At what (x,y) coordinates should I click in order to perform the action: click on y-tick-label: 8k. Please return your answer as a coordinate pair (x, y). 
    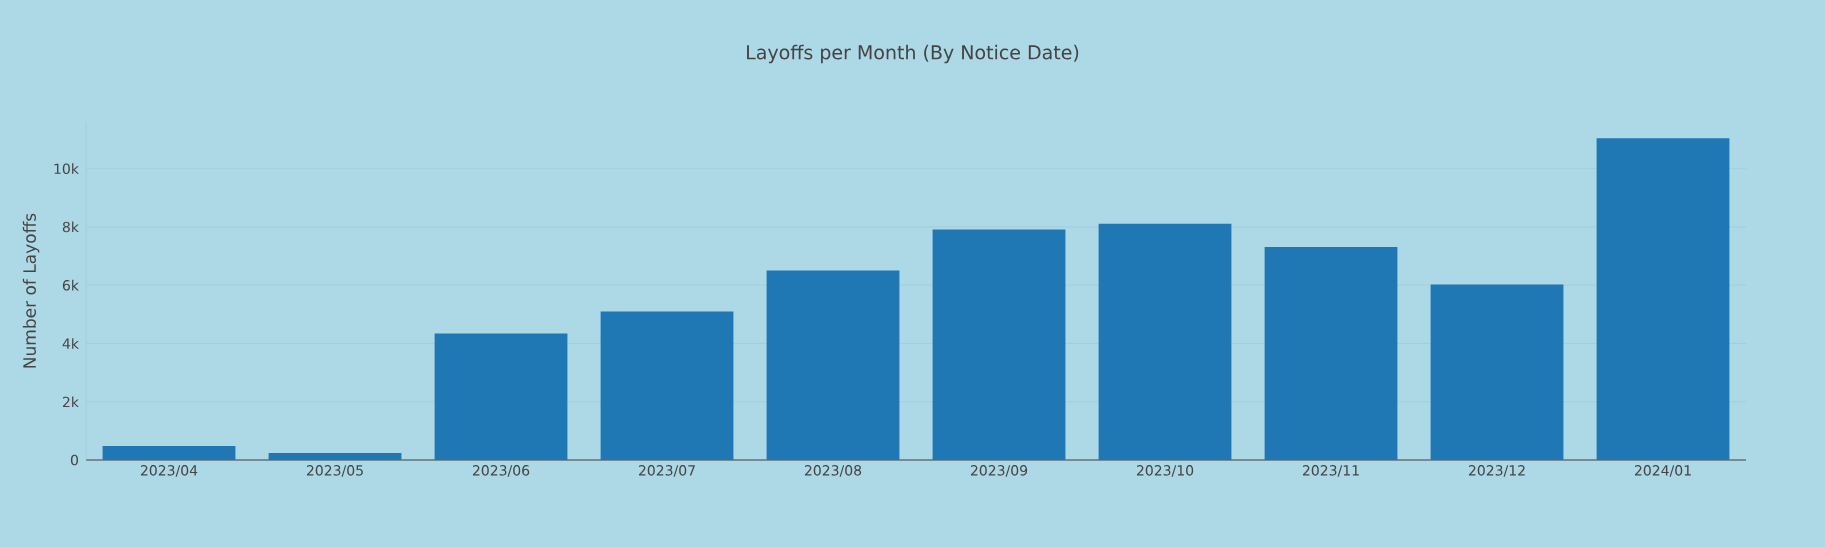
    Looking at the image, I should click on (70, 227).